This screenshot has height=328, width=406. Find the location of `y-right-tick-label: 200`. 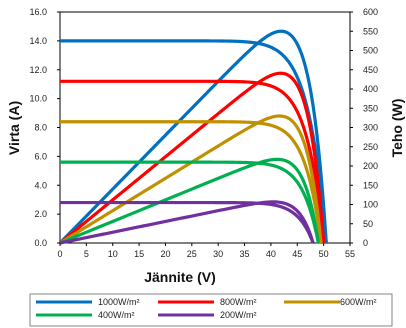

y-right-tick-label: 200 is located at coordinates (370, 166).